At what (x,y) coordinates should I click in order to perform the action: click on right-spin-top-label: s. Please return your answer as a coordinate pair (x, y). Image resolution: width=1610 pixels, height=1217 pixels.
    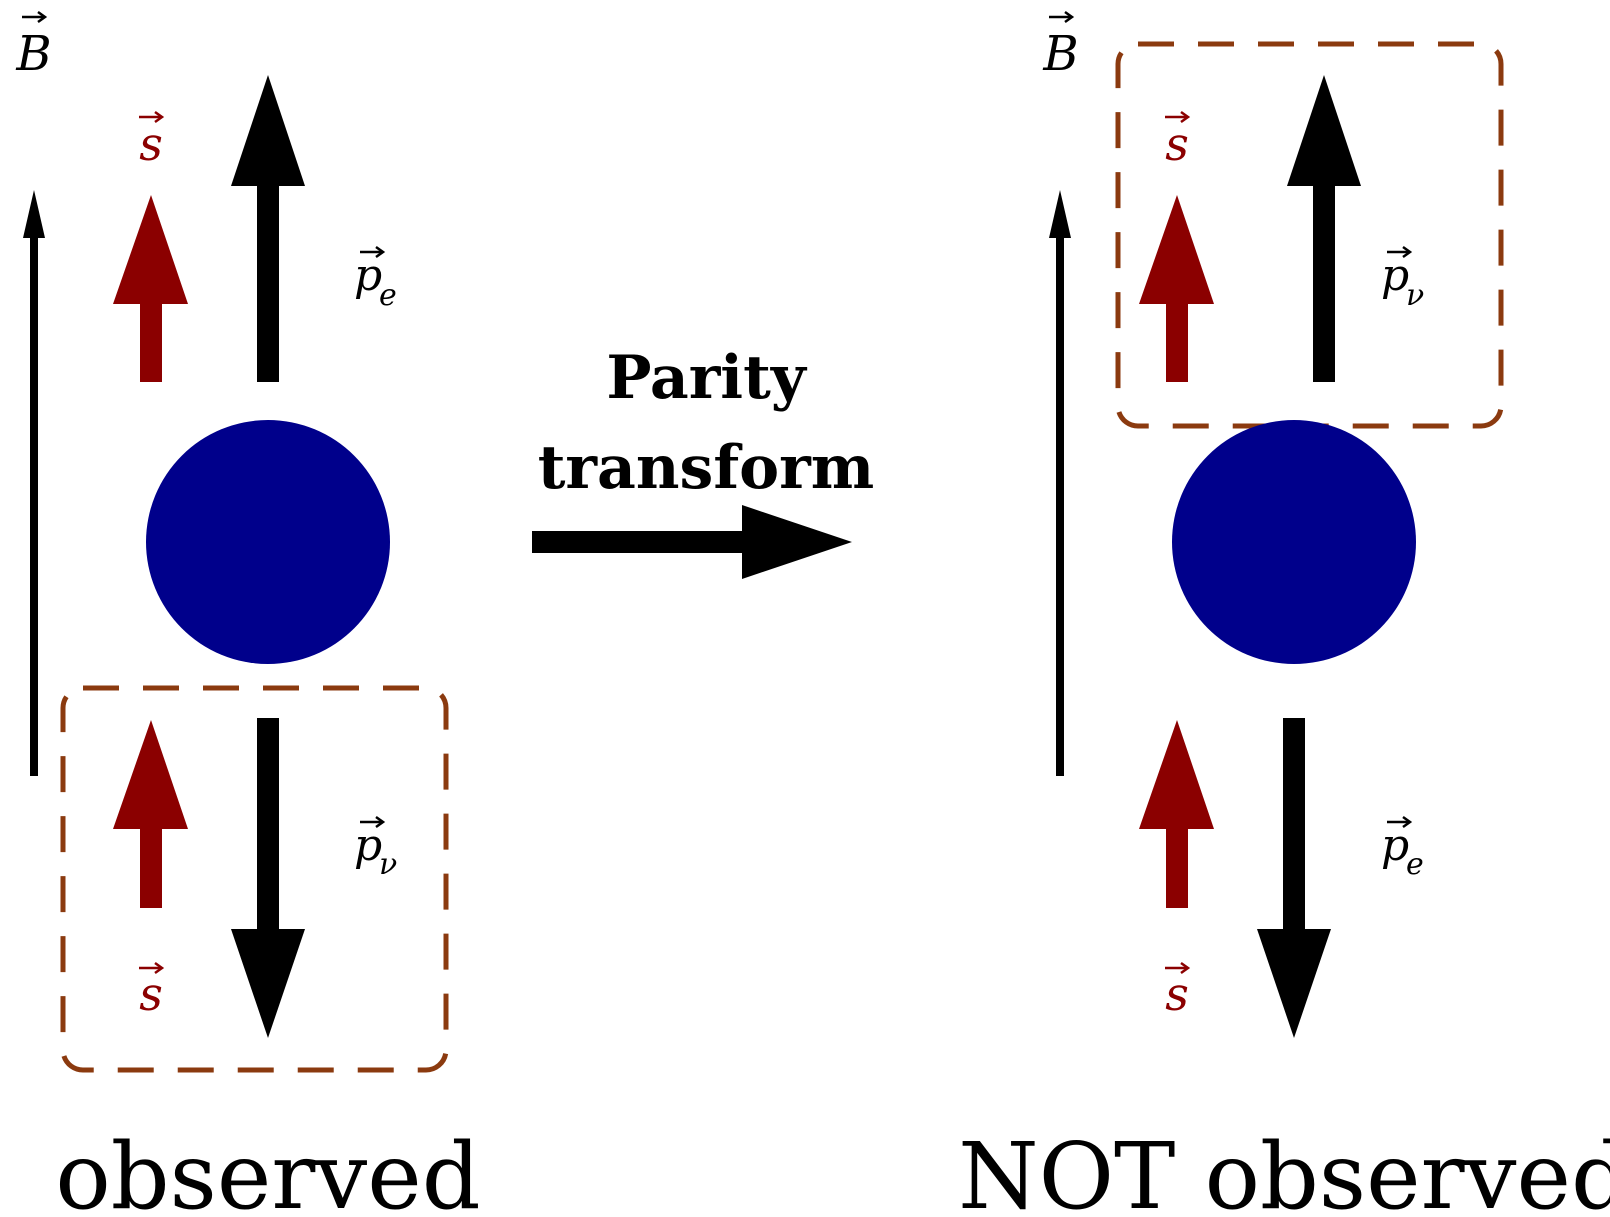
    Looking at the image, I should click on (1176, 140).